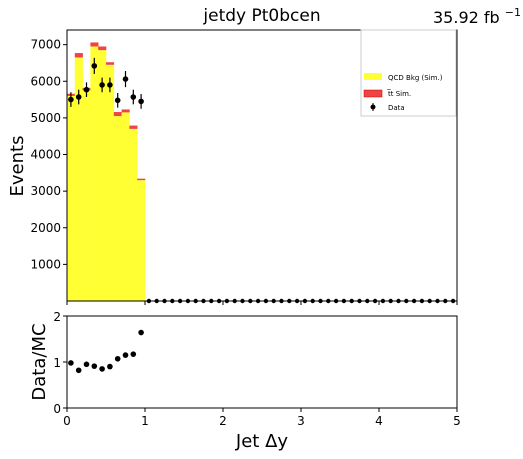 The image size is (523, 459). What do you see at coordinates (106, 351) in the screenshot?
I see `ratio-points` at bounding box center [106, 351].